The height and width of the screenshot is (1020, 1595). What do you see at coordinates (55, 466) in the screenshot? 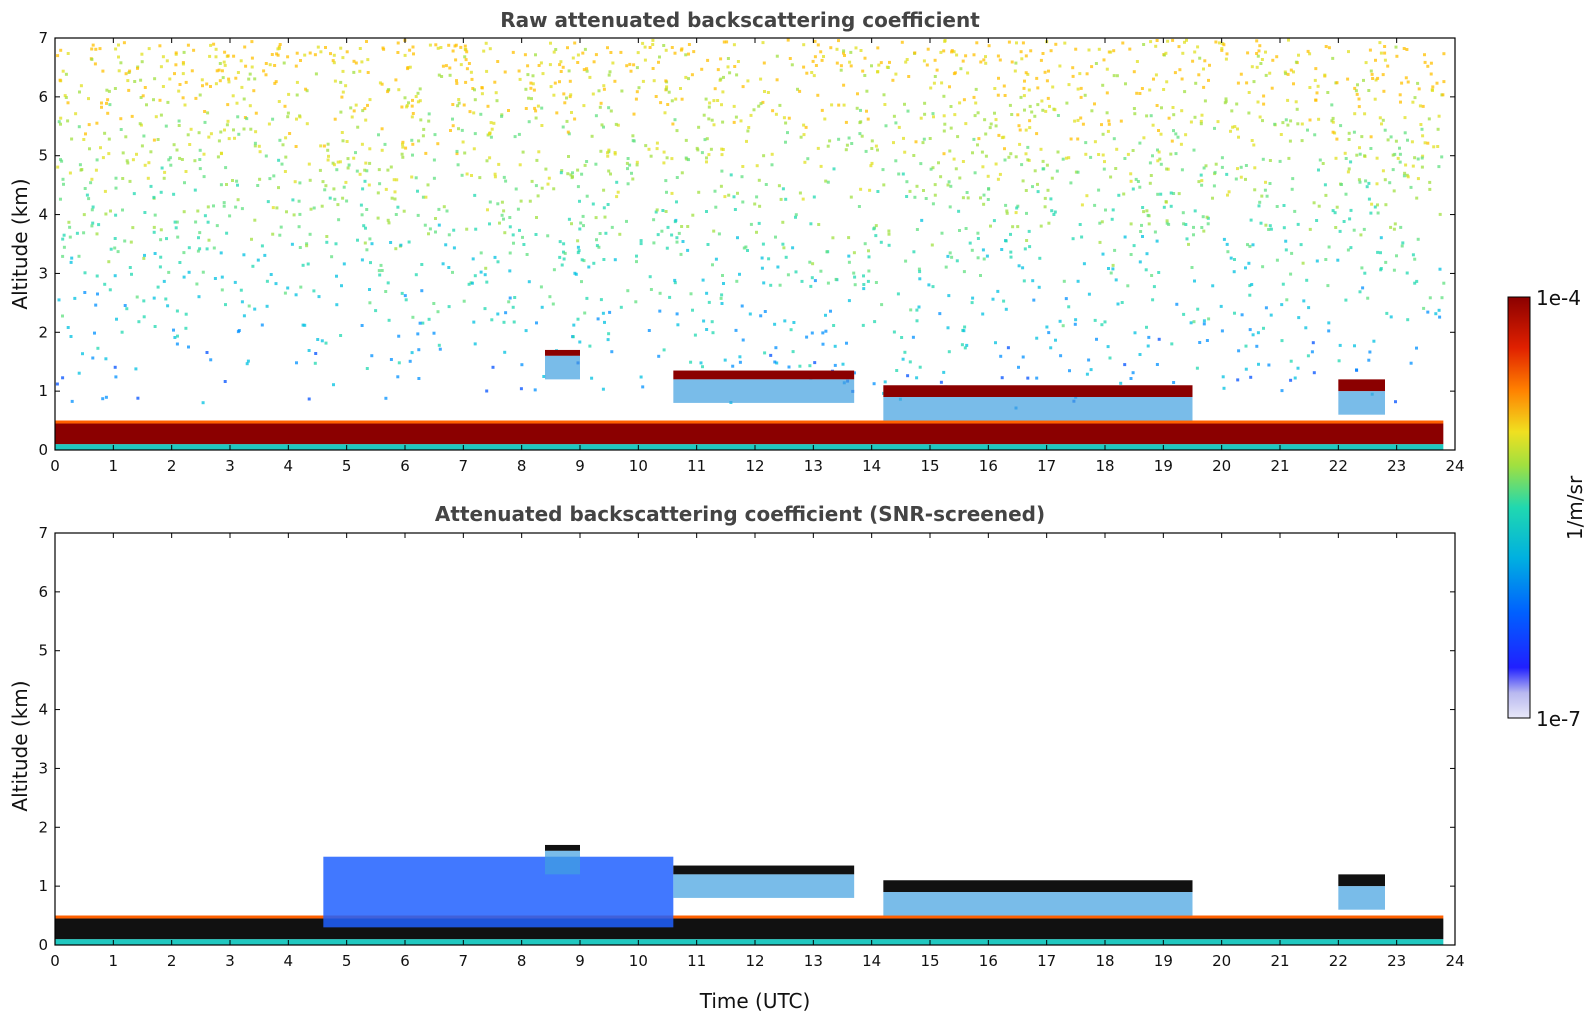
I see `x-tick-label: 0` at bounding box center [55, 466].